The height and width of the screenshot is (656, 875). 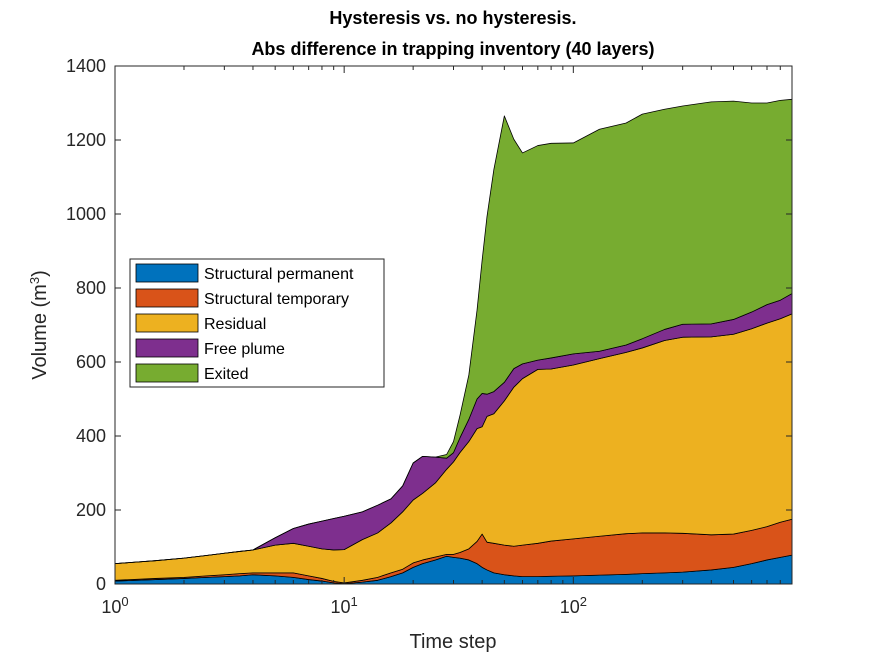 I want to click on x-tick-label: 10⁰, so click(x=114, y=606).